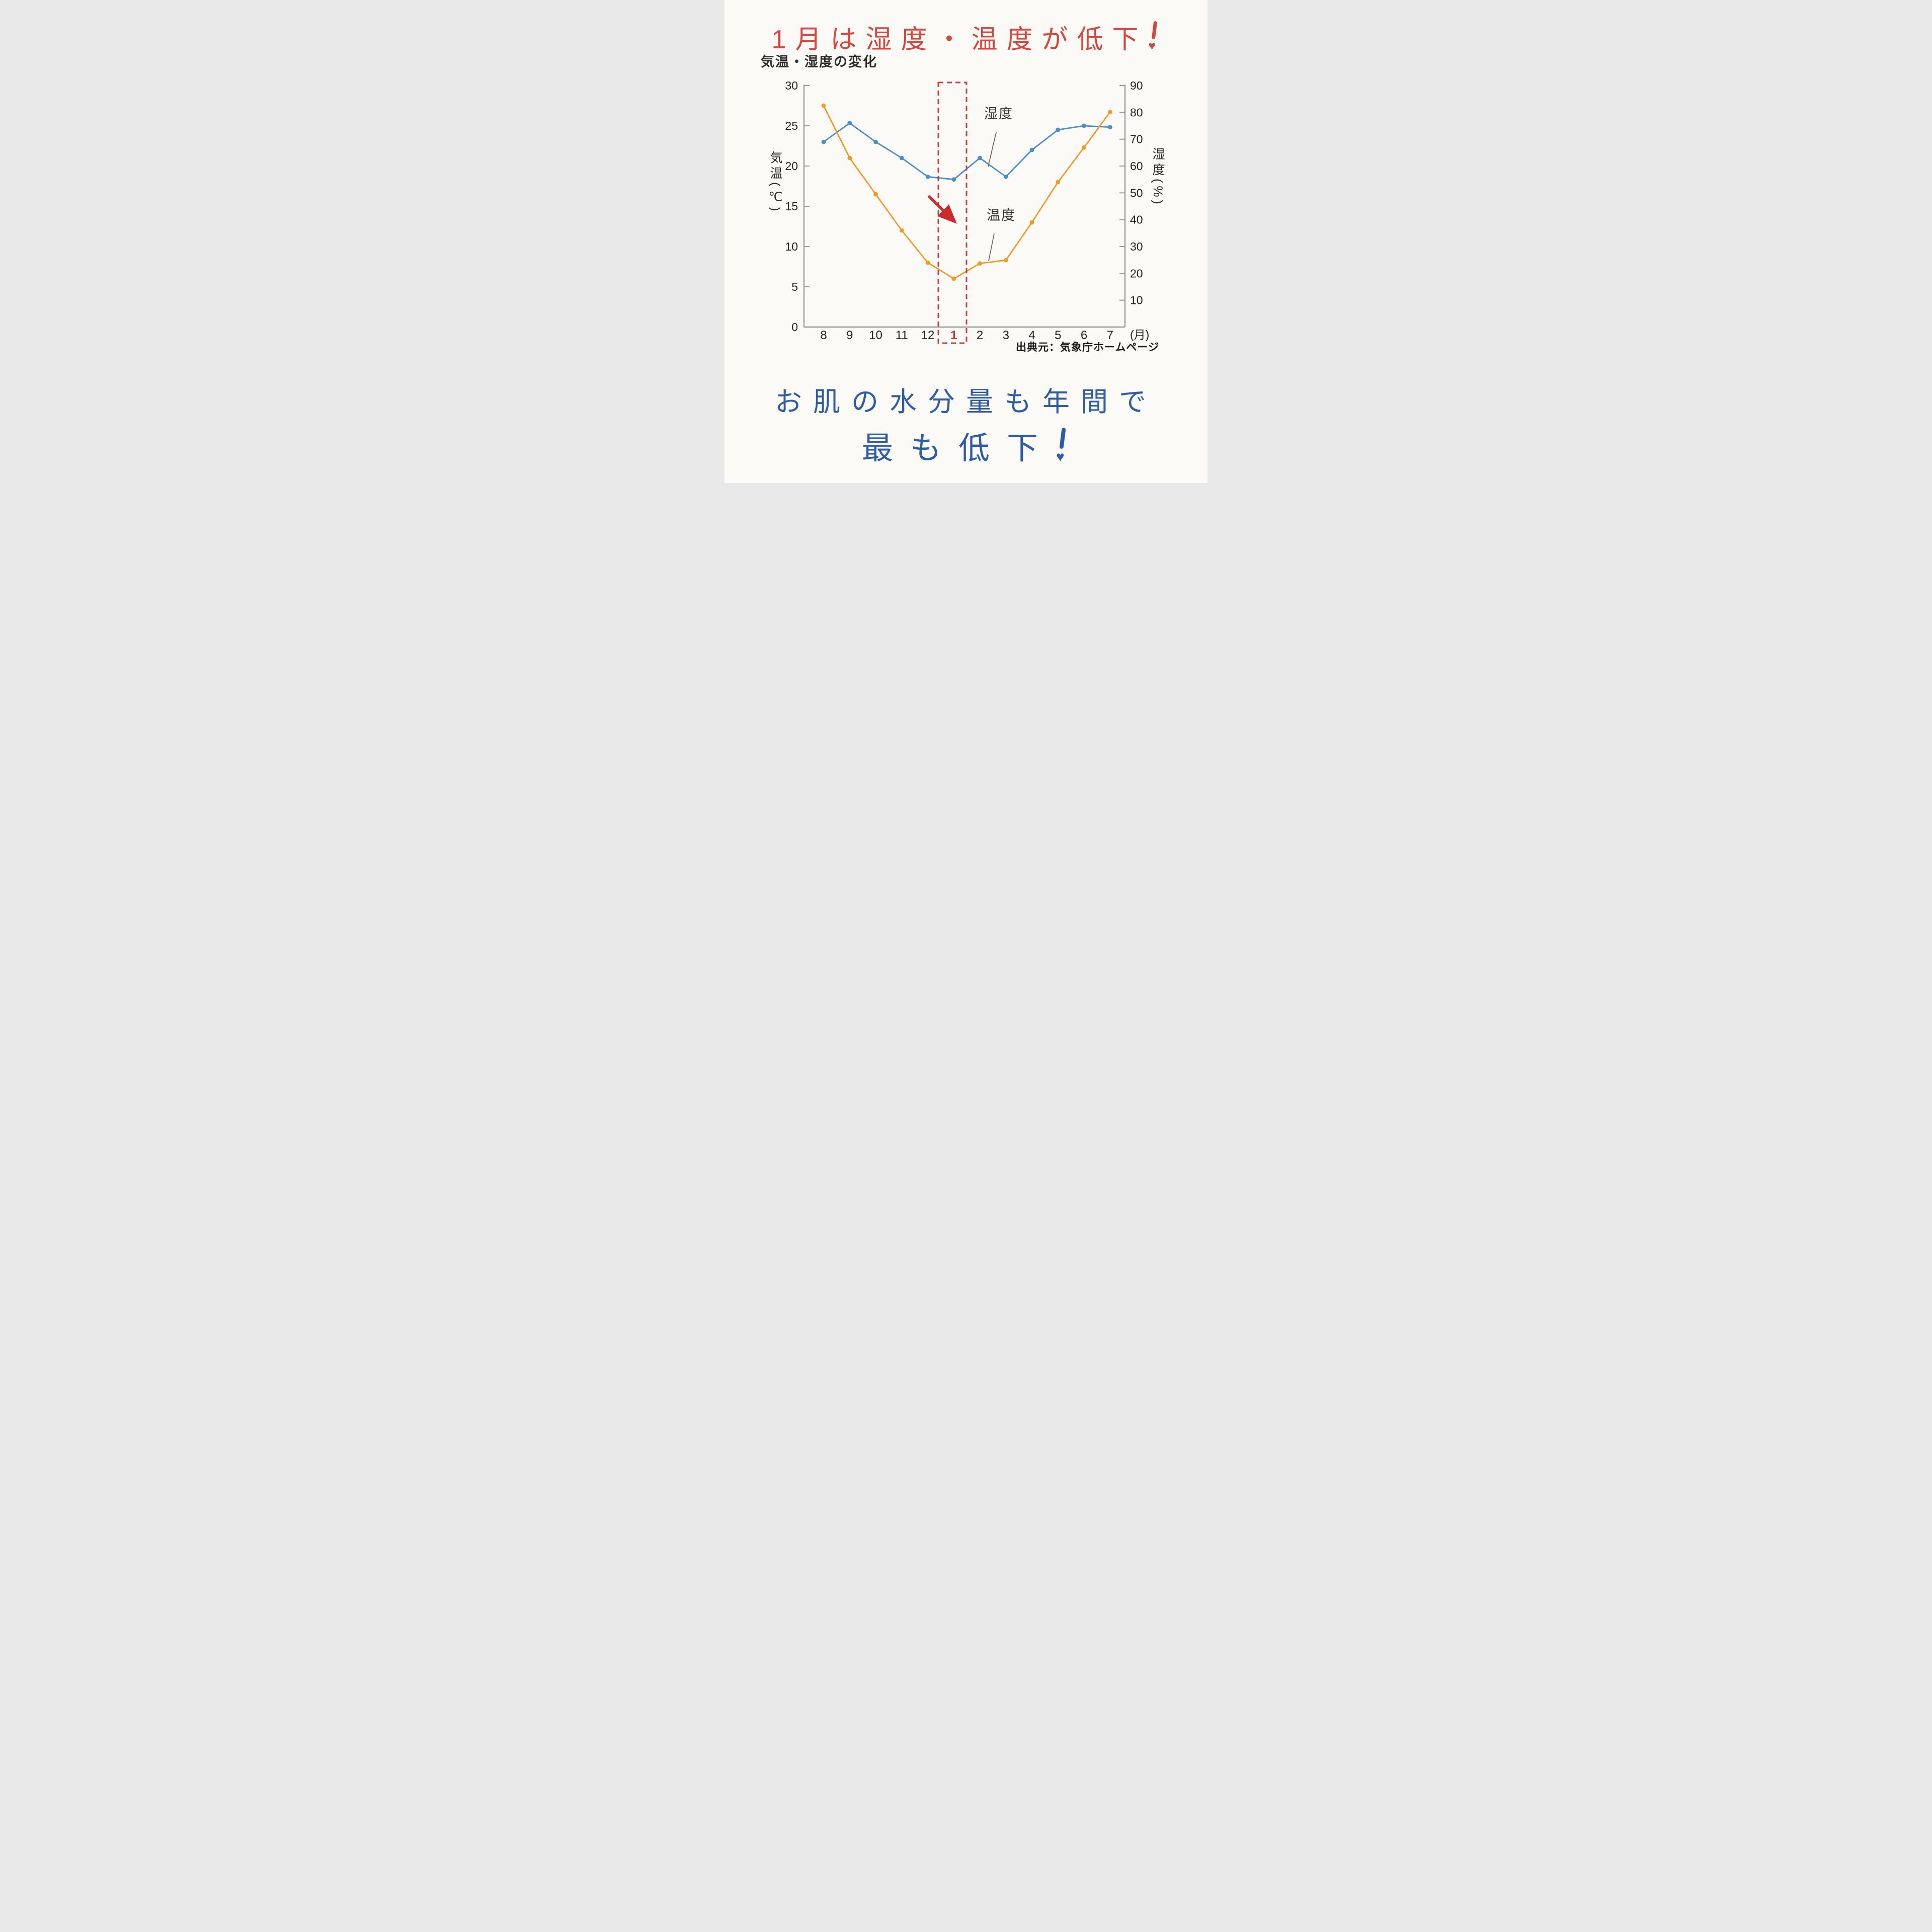 This screenshot has width=1932, height=1932. Describe the element at coordinates (1137, 86) in the screenshot. I see `right-axis-tick-label: 90` at that location.